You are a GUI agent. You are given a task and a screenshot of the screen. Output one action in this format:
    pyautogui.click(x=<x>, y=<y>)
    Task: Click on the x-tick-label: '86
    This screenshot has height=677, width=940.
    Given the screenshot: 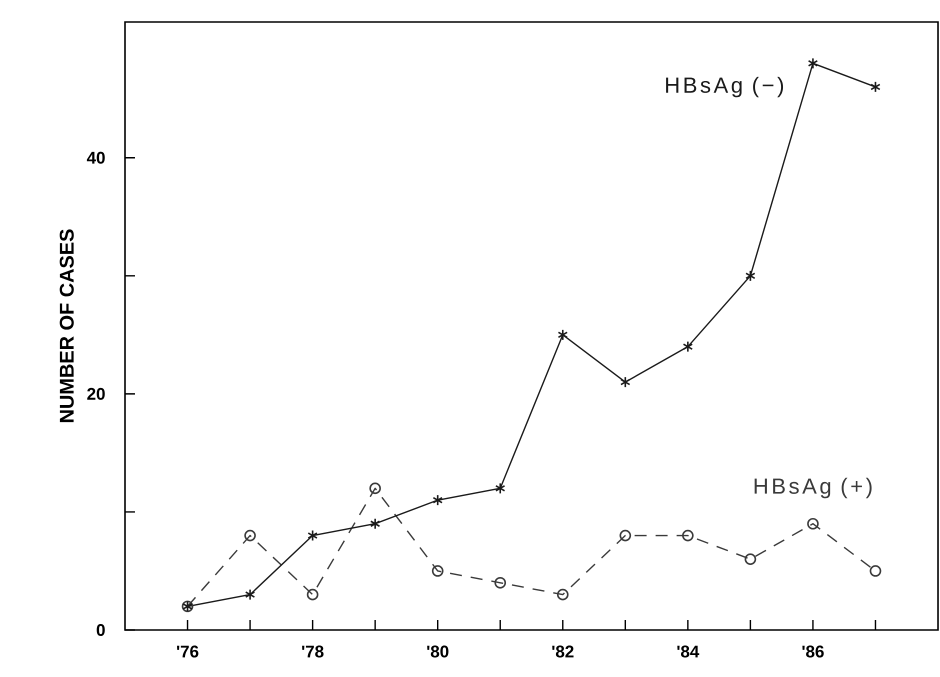 What is the action you would take?
    pyautogui.click(x=813, y=652)
    